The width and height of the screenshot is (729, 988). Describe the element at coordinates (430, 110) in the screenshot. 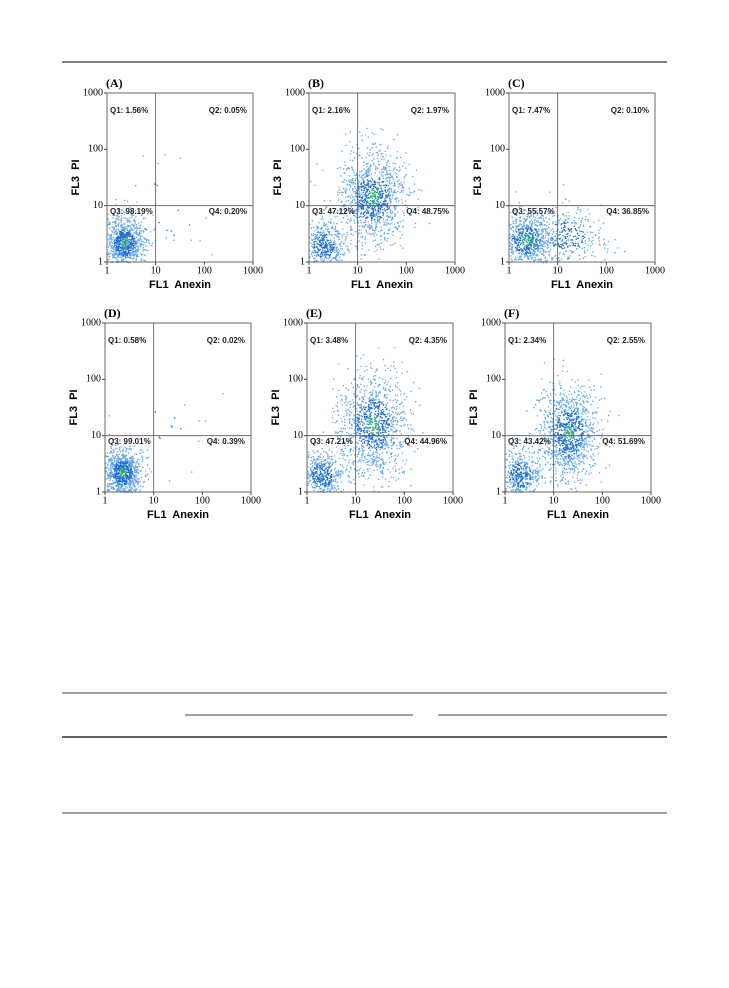

I see `quadrant-label: Q2: 1.97%` at that location.